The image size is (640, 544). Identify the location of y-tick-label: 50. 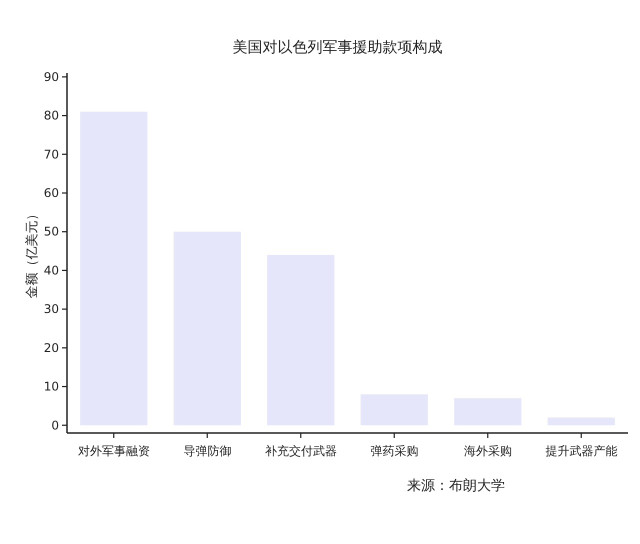
(51, 231).